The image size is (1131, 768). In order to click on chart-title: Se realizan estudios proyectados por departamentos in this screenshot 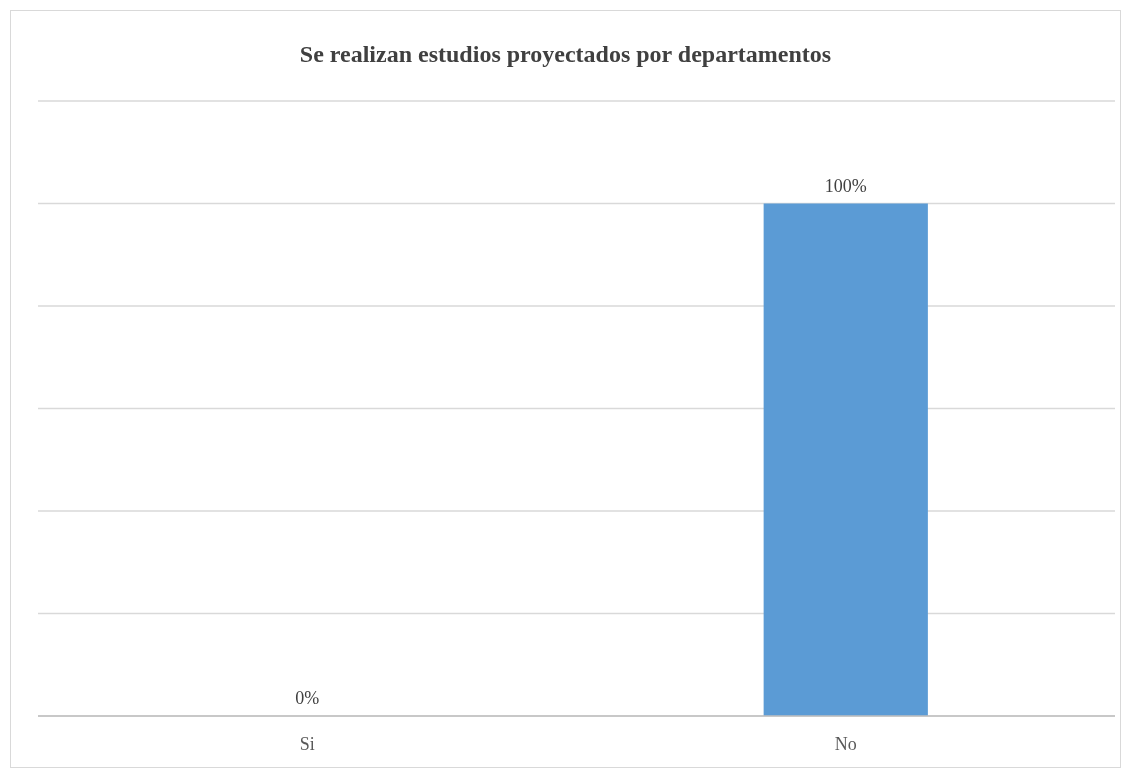, I will do `click(565, 54)`.